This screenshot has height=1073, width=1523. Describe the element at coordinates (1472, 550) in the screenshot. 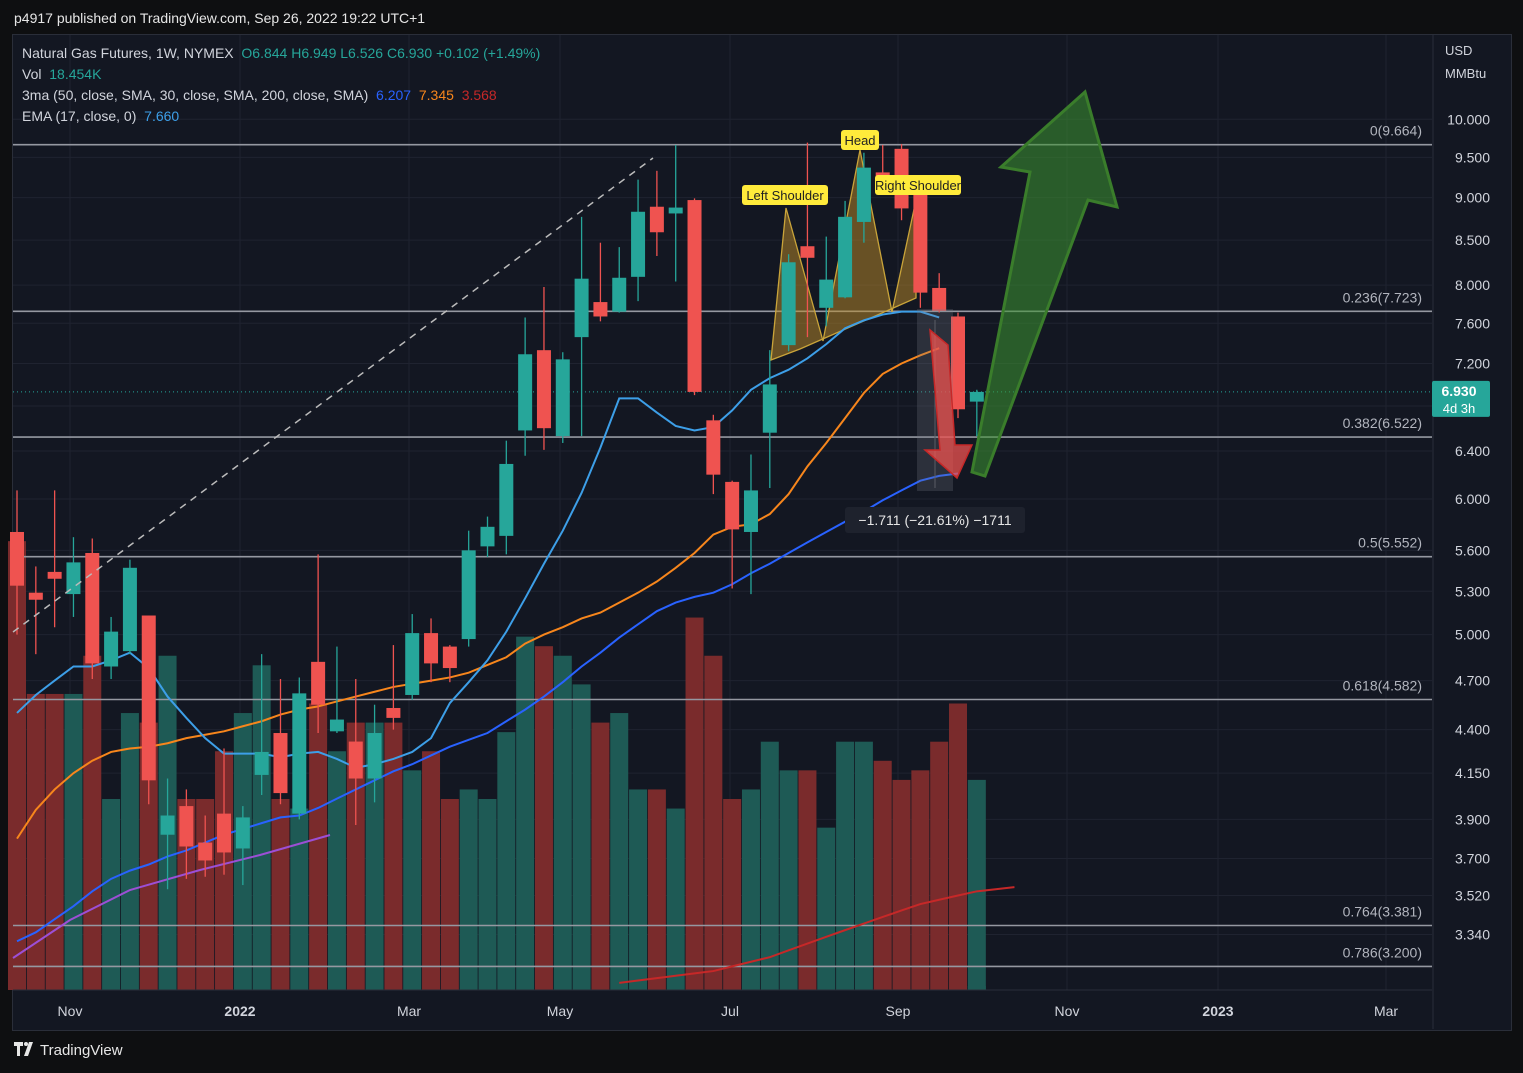

I see `y-tick-label: 5.600` at that location.